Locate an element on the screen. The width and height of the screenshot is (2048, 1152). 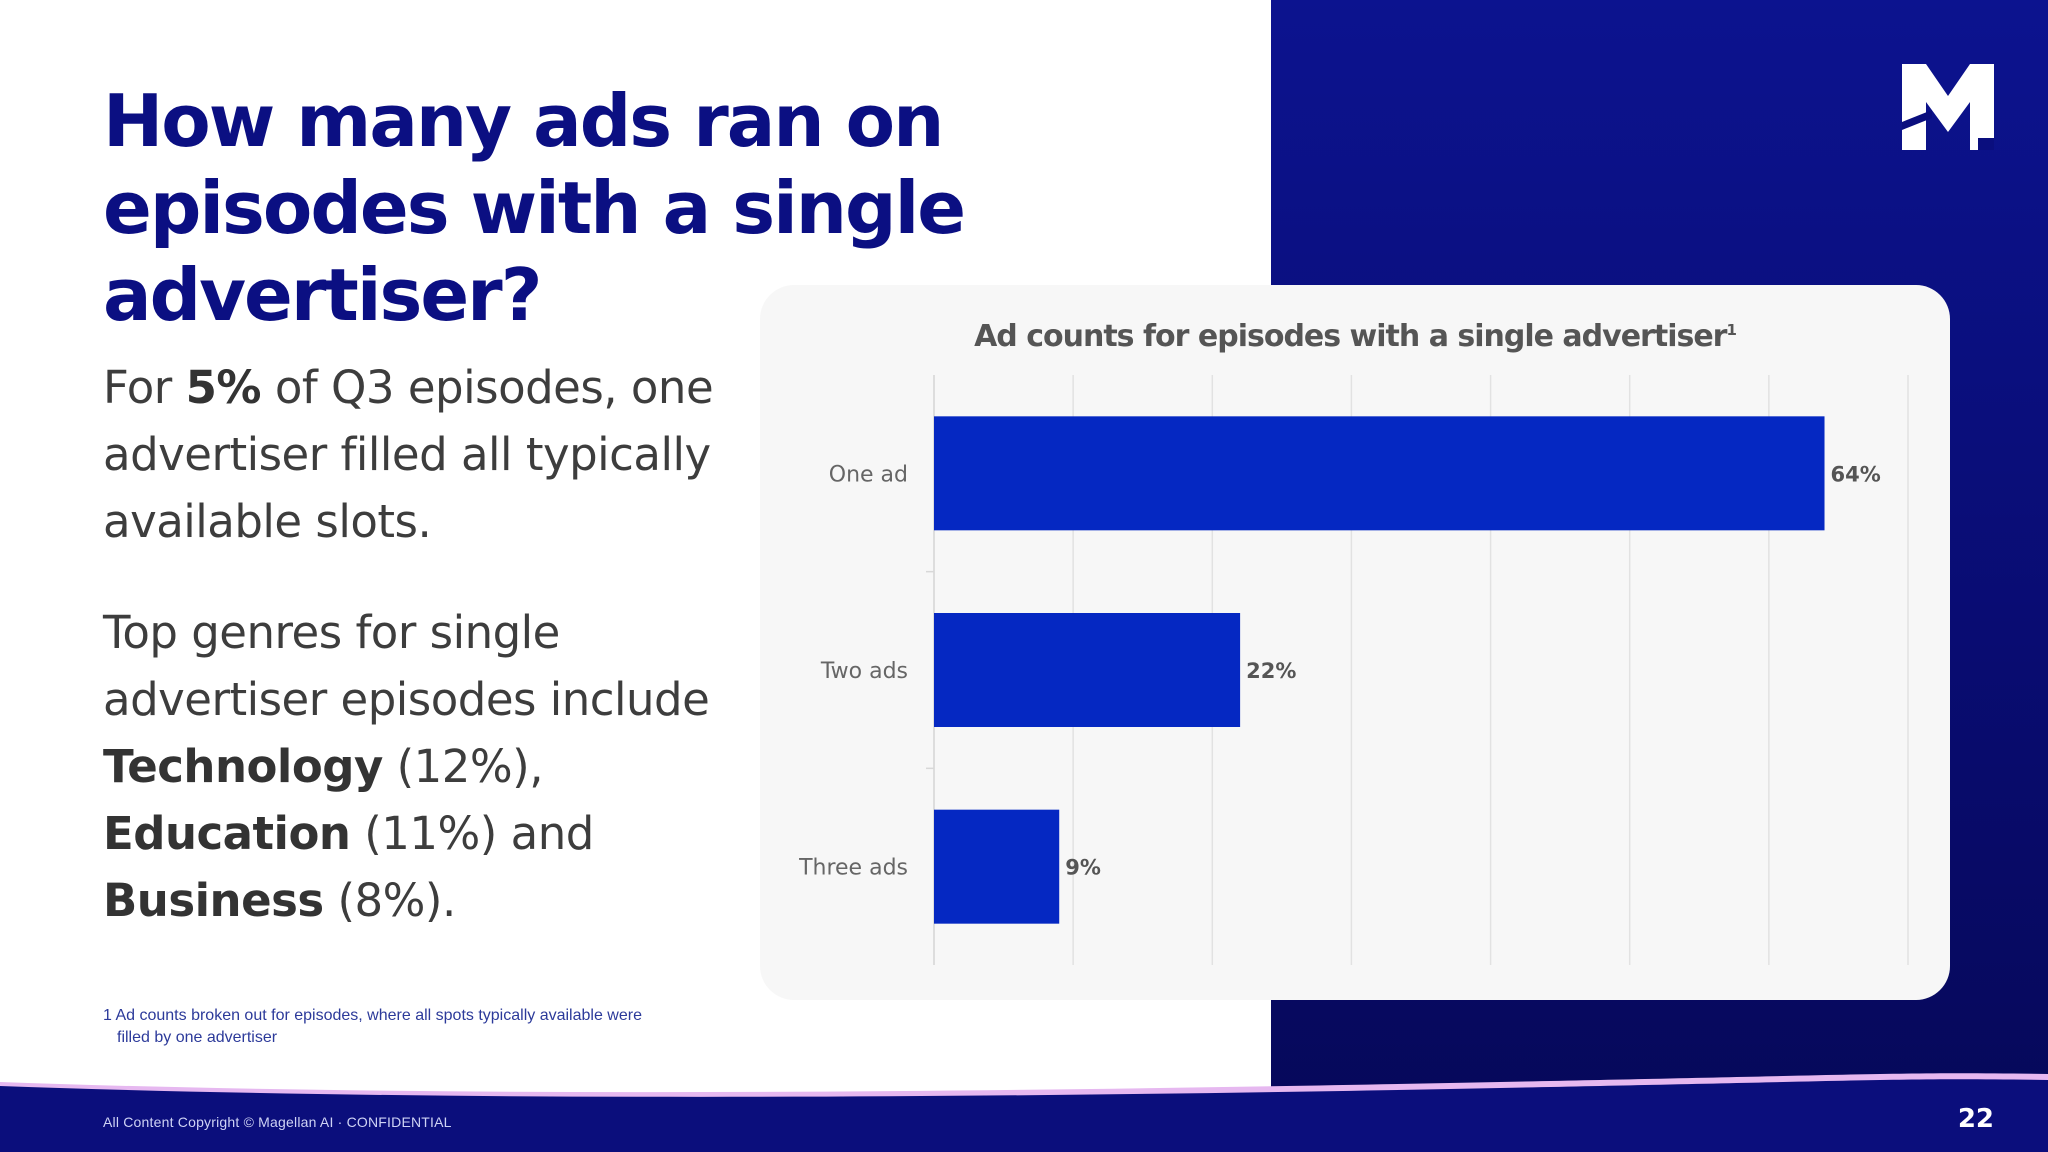
highlight-percent: 5% is located at coordinates (223, 387).